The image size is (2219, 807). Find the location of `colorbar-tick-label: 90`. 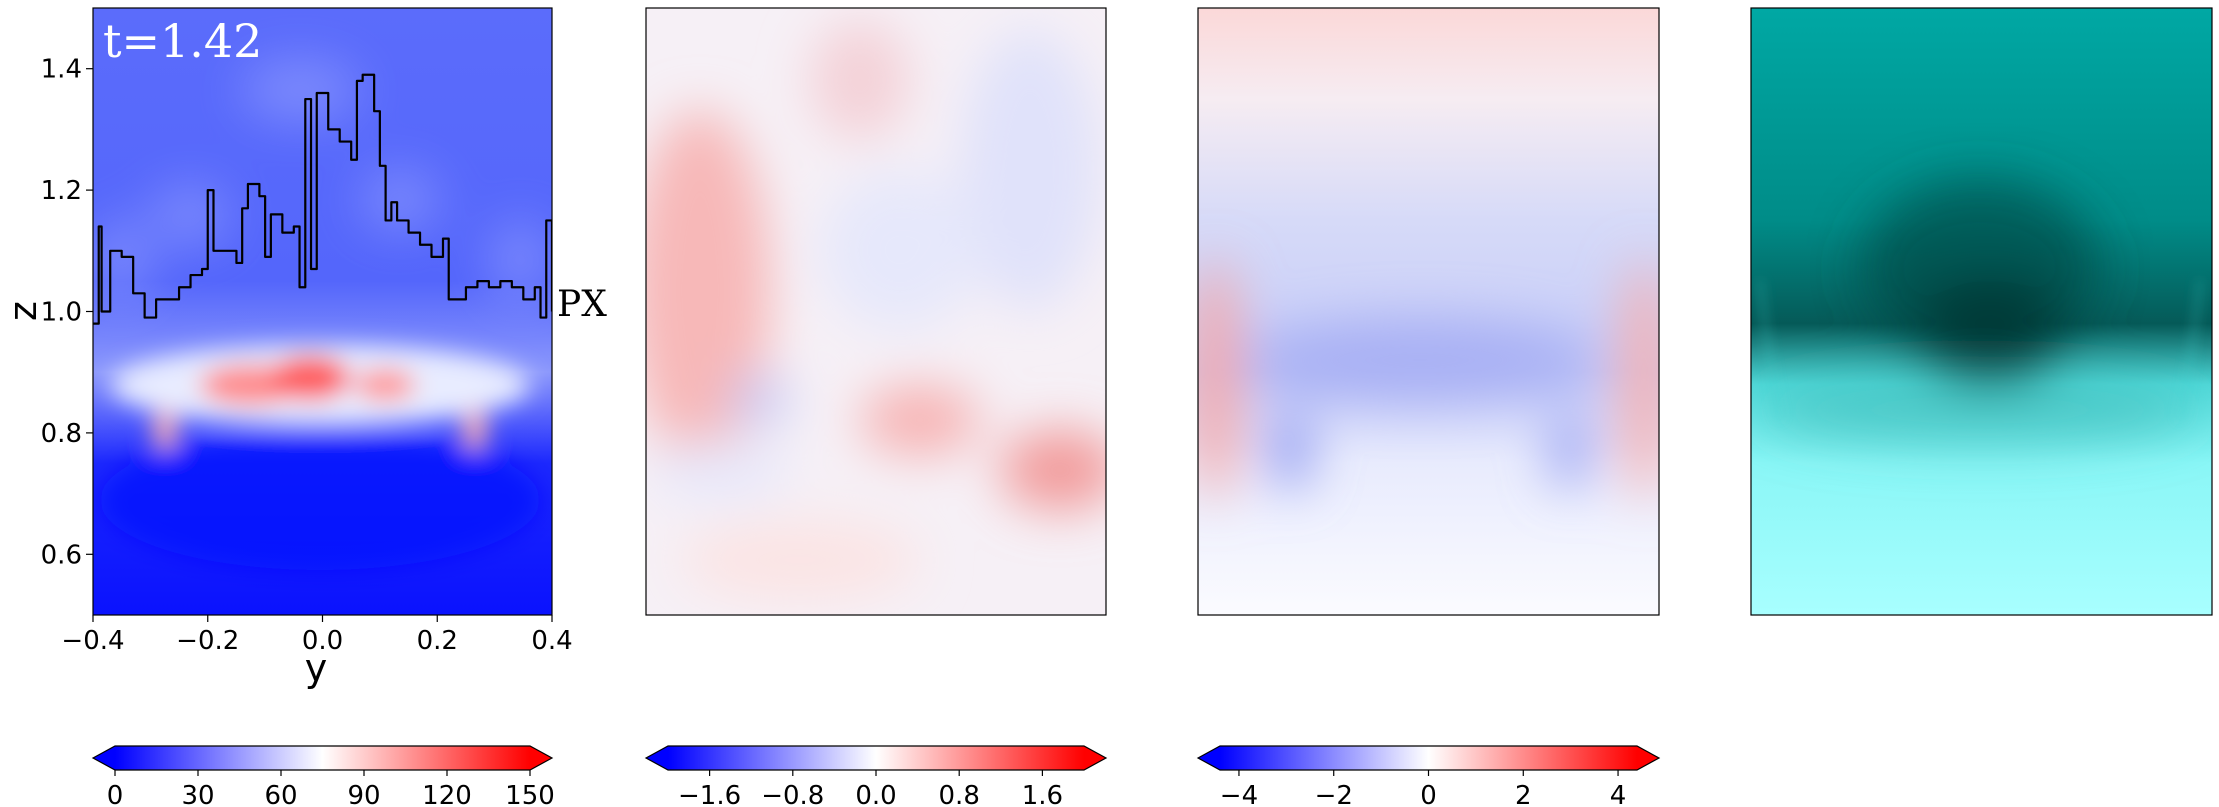

colorbar-tick-label: 90 is located at coordinates (363, 794).